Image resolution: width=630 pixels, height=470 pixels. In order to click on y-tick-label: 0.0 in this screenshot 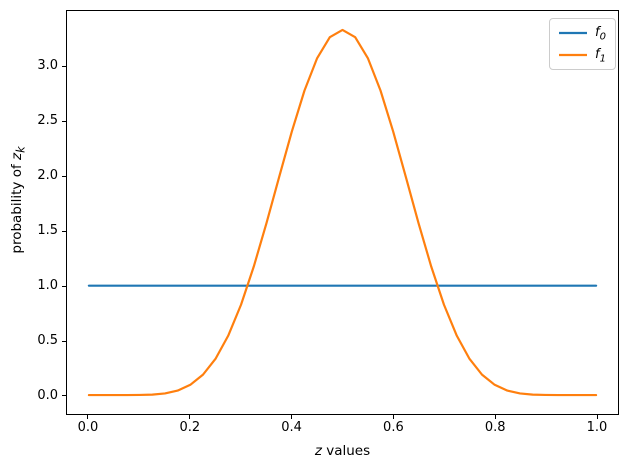, I will do `click(47, 395)`.